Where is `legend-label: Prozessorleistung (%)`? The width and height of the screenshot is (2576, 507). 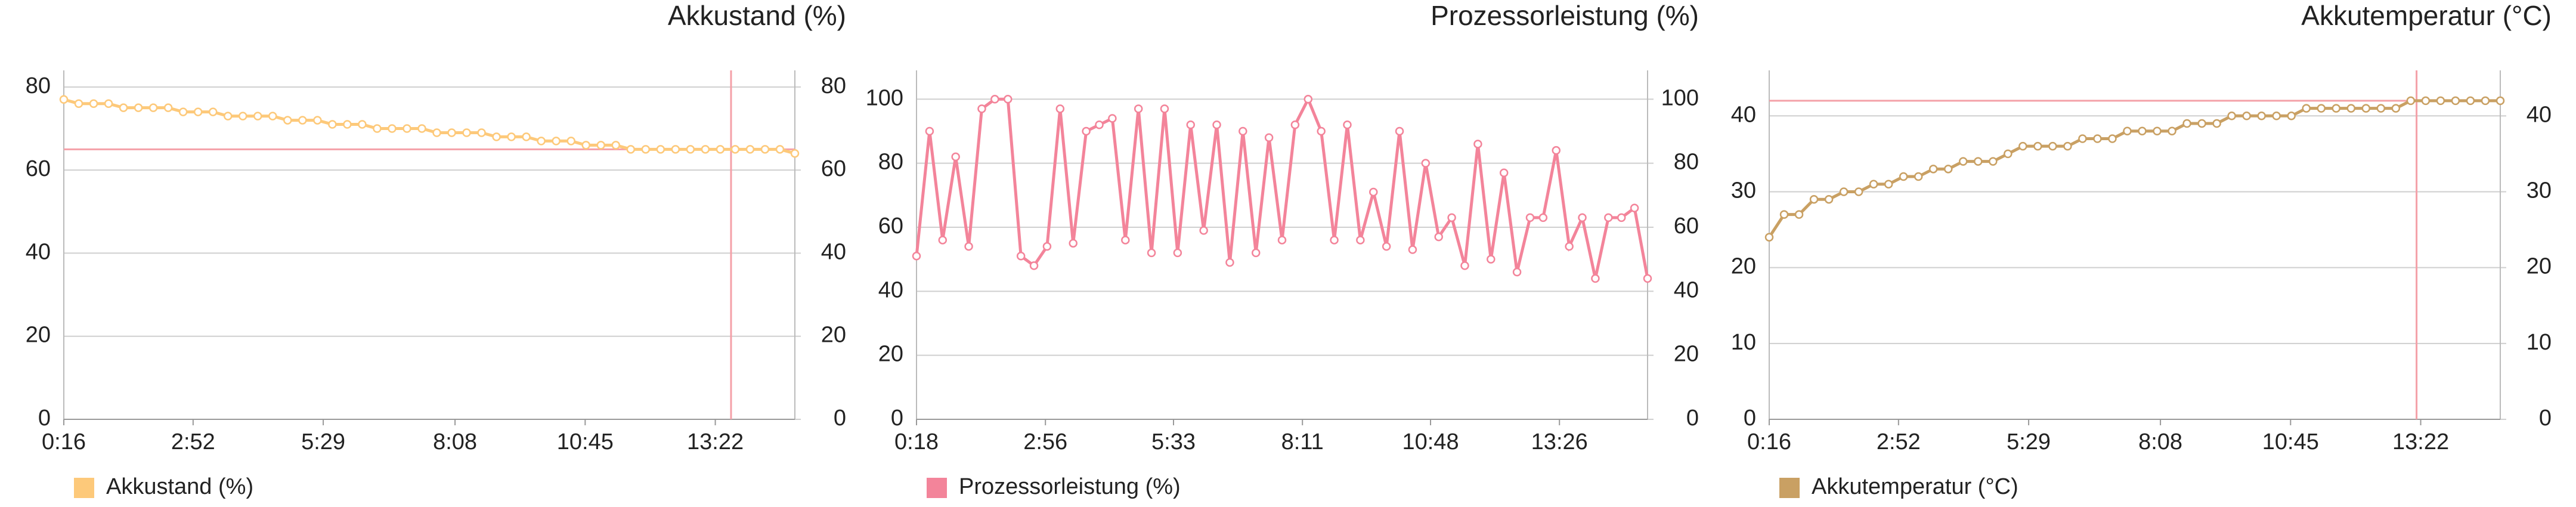
legend-label: Prozessorleistung (%) is located at coordinates (1070, 486).